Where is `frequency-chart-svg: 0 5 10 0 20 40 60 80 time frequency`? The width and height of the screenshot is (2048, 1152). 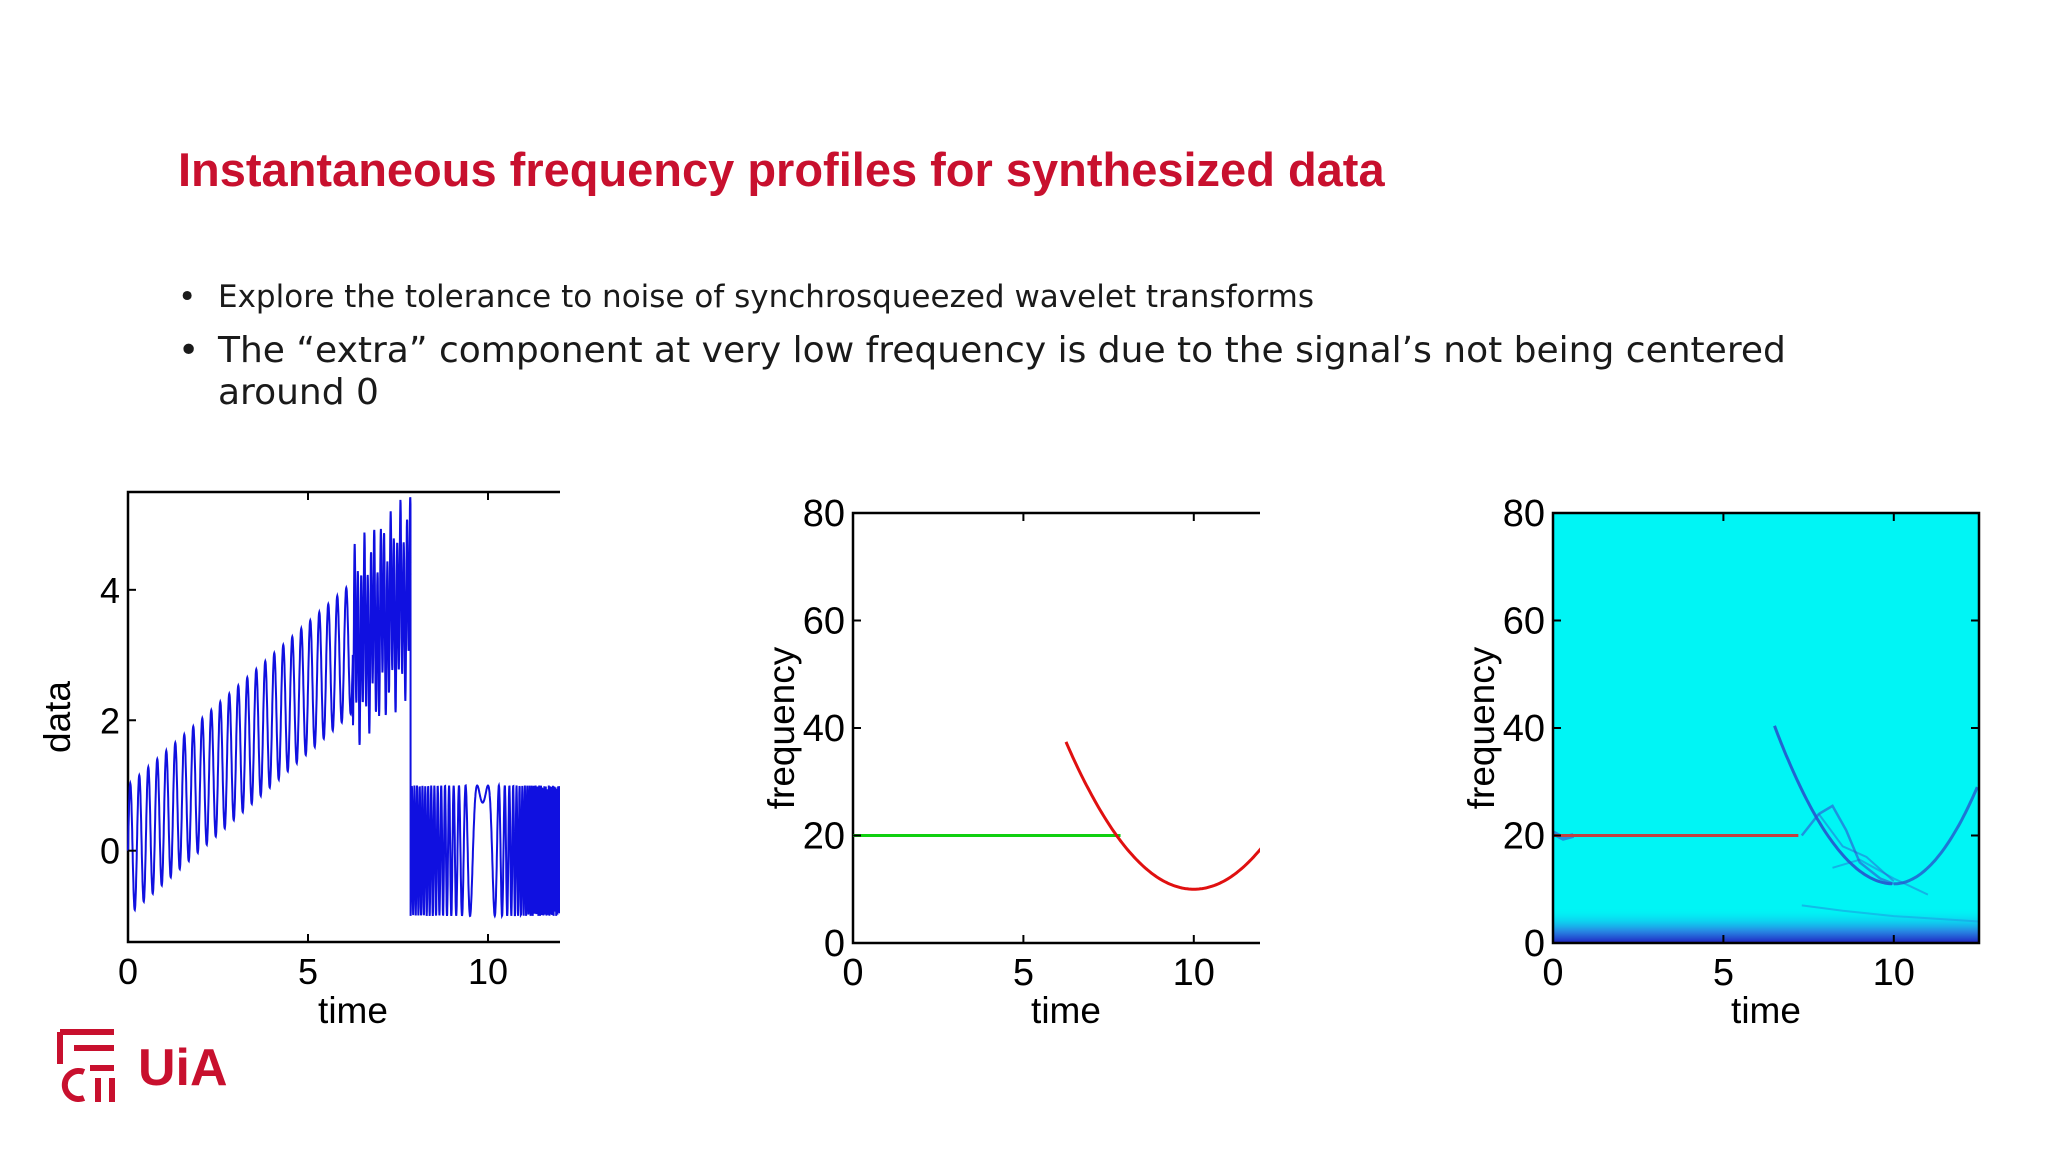
frequency-chart-svg: 0 5 10 0 20 40 60 80 time frequency is located at coordinates (1010, 762).